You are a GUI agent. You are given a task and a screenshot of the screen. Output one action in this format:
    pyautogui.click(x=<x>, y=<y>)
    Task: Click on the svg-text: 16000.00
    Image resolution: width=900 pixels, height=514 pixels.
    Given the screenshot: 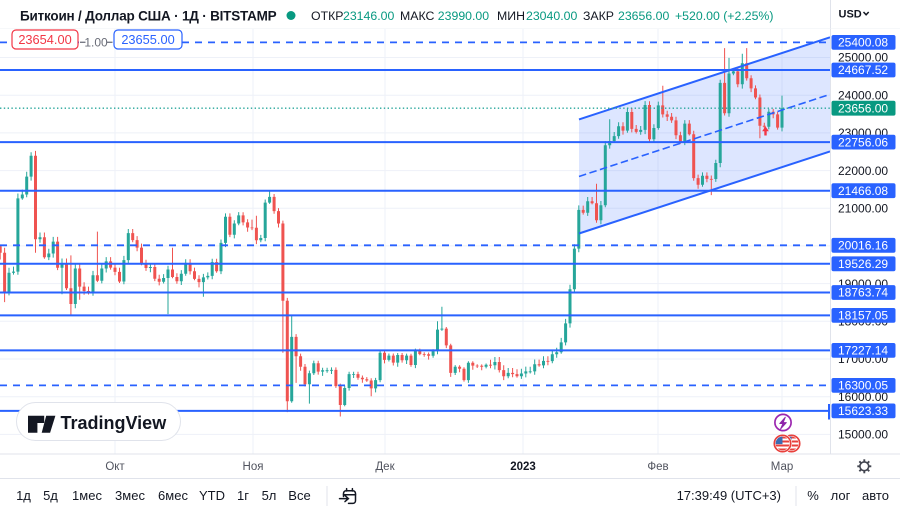 What is the action you would take?
    pyautogui.click(x=863, y=397)
    